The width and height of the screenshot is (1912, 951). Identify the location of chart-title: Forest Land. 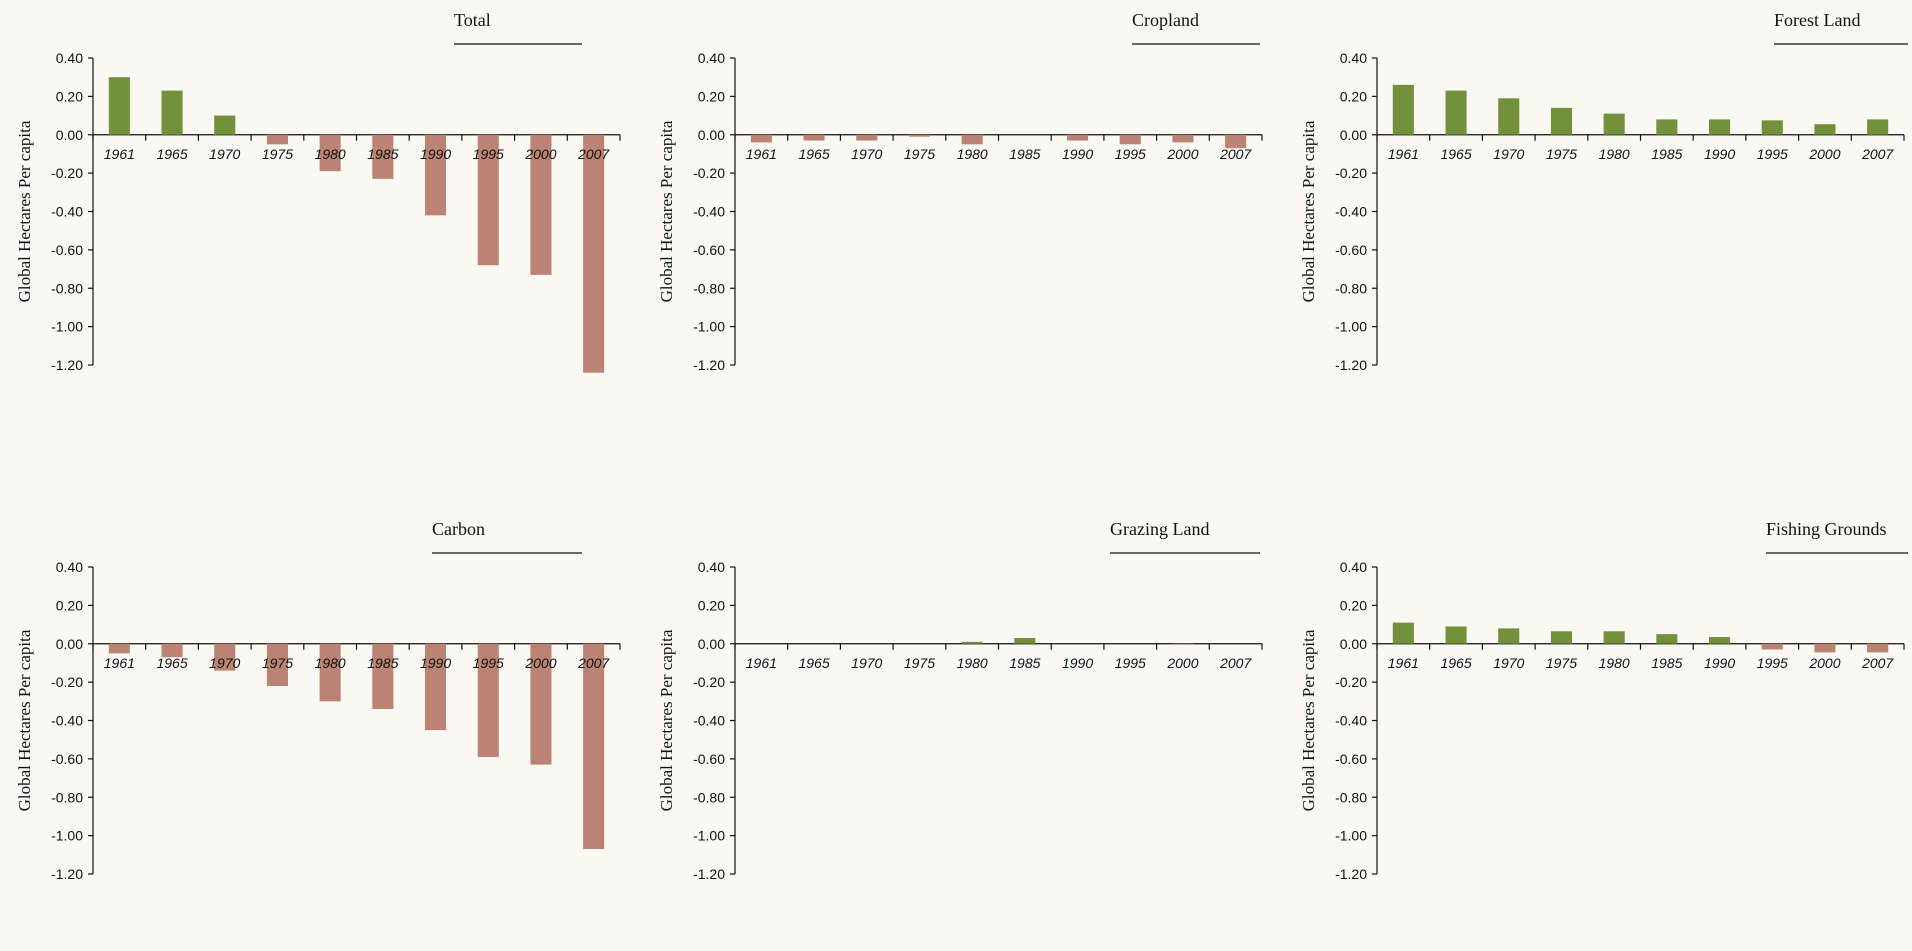
(1817, 20).